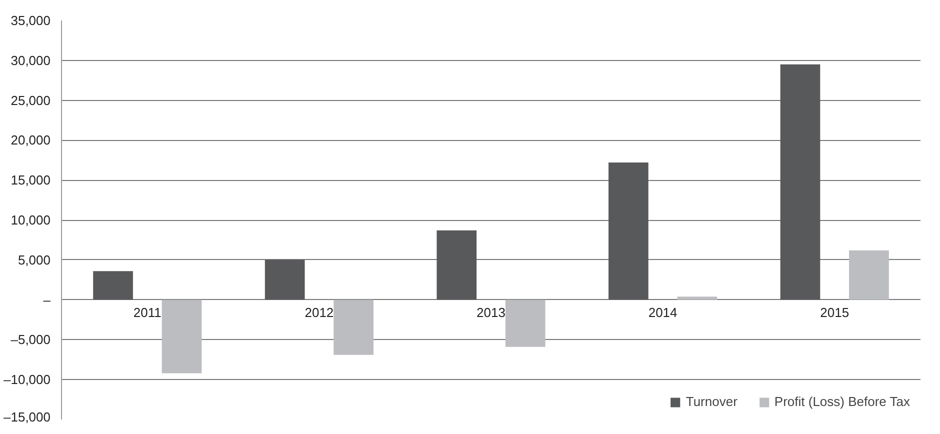 This screenshot has width=940, height=434. What do you see at coordinates (835, 312) in the screenshot?
I see `x-tick-label: 2015` at bounding box center [835, 312].